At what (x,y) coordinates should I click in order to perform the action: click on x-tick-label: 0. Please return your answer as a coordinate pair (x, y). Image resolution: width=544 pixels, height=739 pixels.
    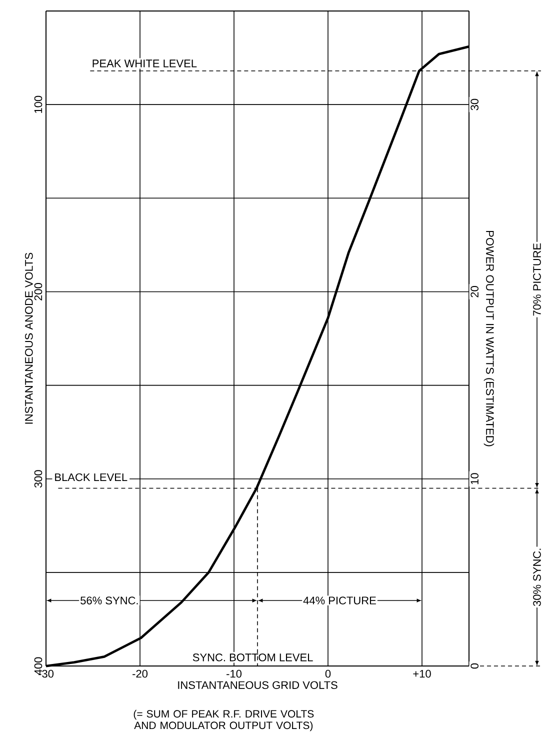
    Looking at the image, I should click on (328, 674).